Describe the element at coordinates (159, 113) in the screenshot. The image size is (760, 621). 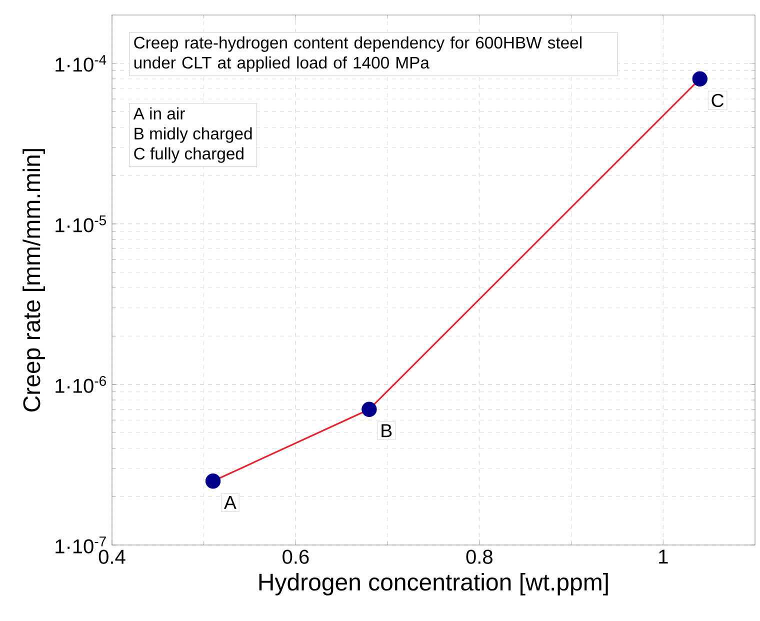
I see `annotation: A in air` at that location.